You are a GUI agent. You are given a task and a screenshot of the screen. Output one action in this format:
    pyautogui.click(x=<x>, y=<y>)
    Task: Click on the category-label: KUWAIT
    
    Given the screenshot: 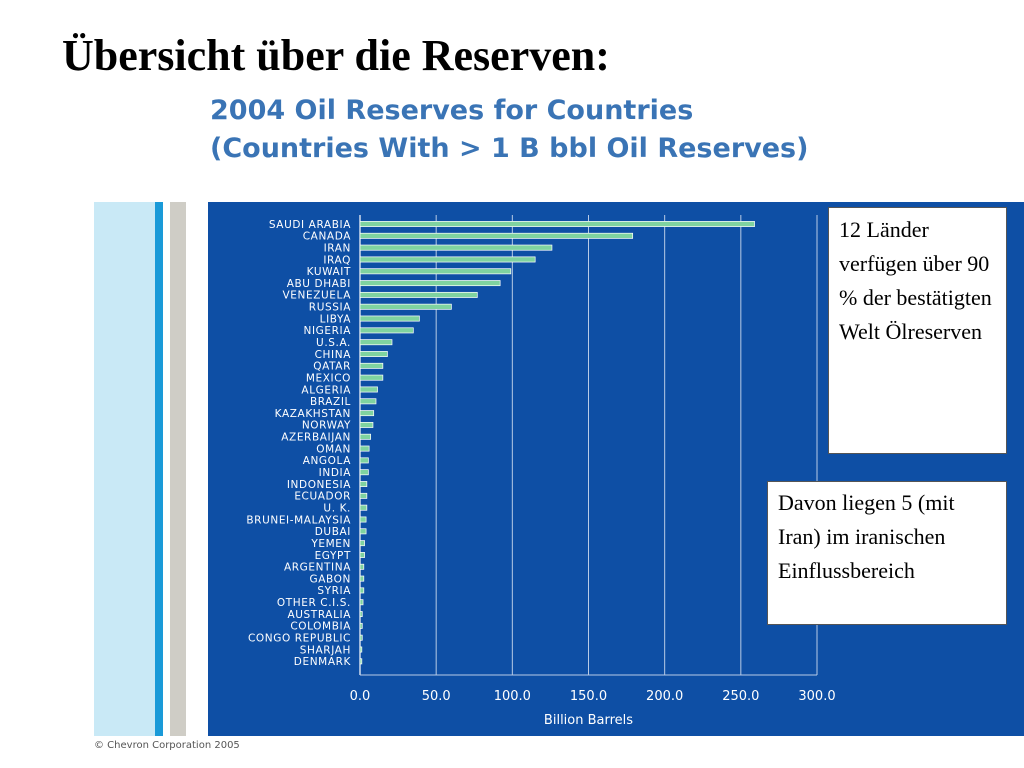 What is the action you would take?
    pyautogui.click(x=329, y=272)
    